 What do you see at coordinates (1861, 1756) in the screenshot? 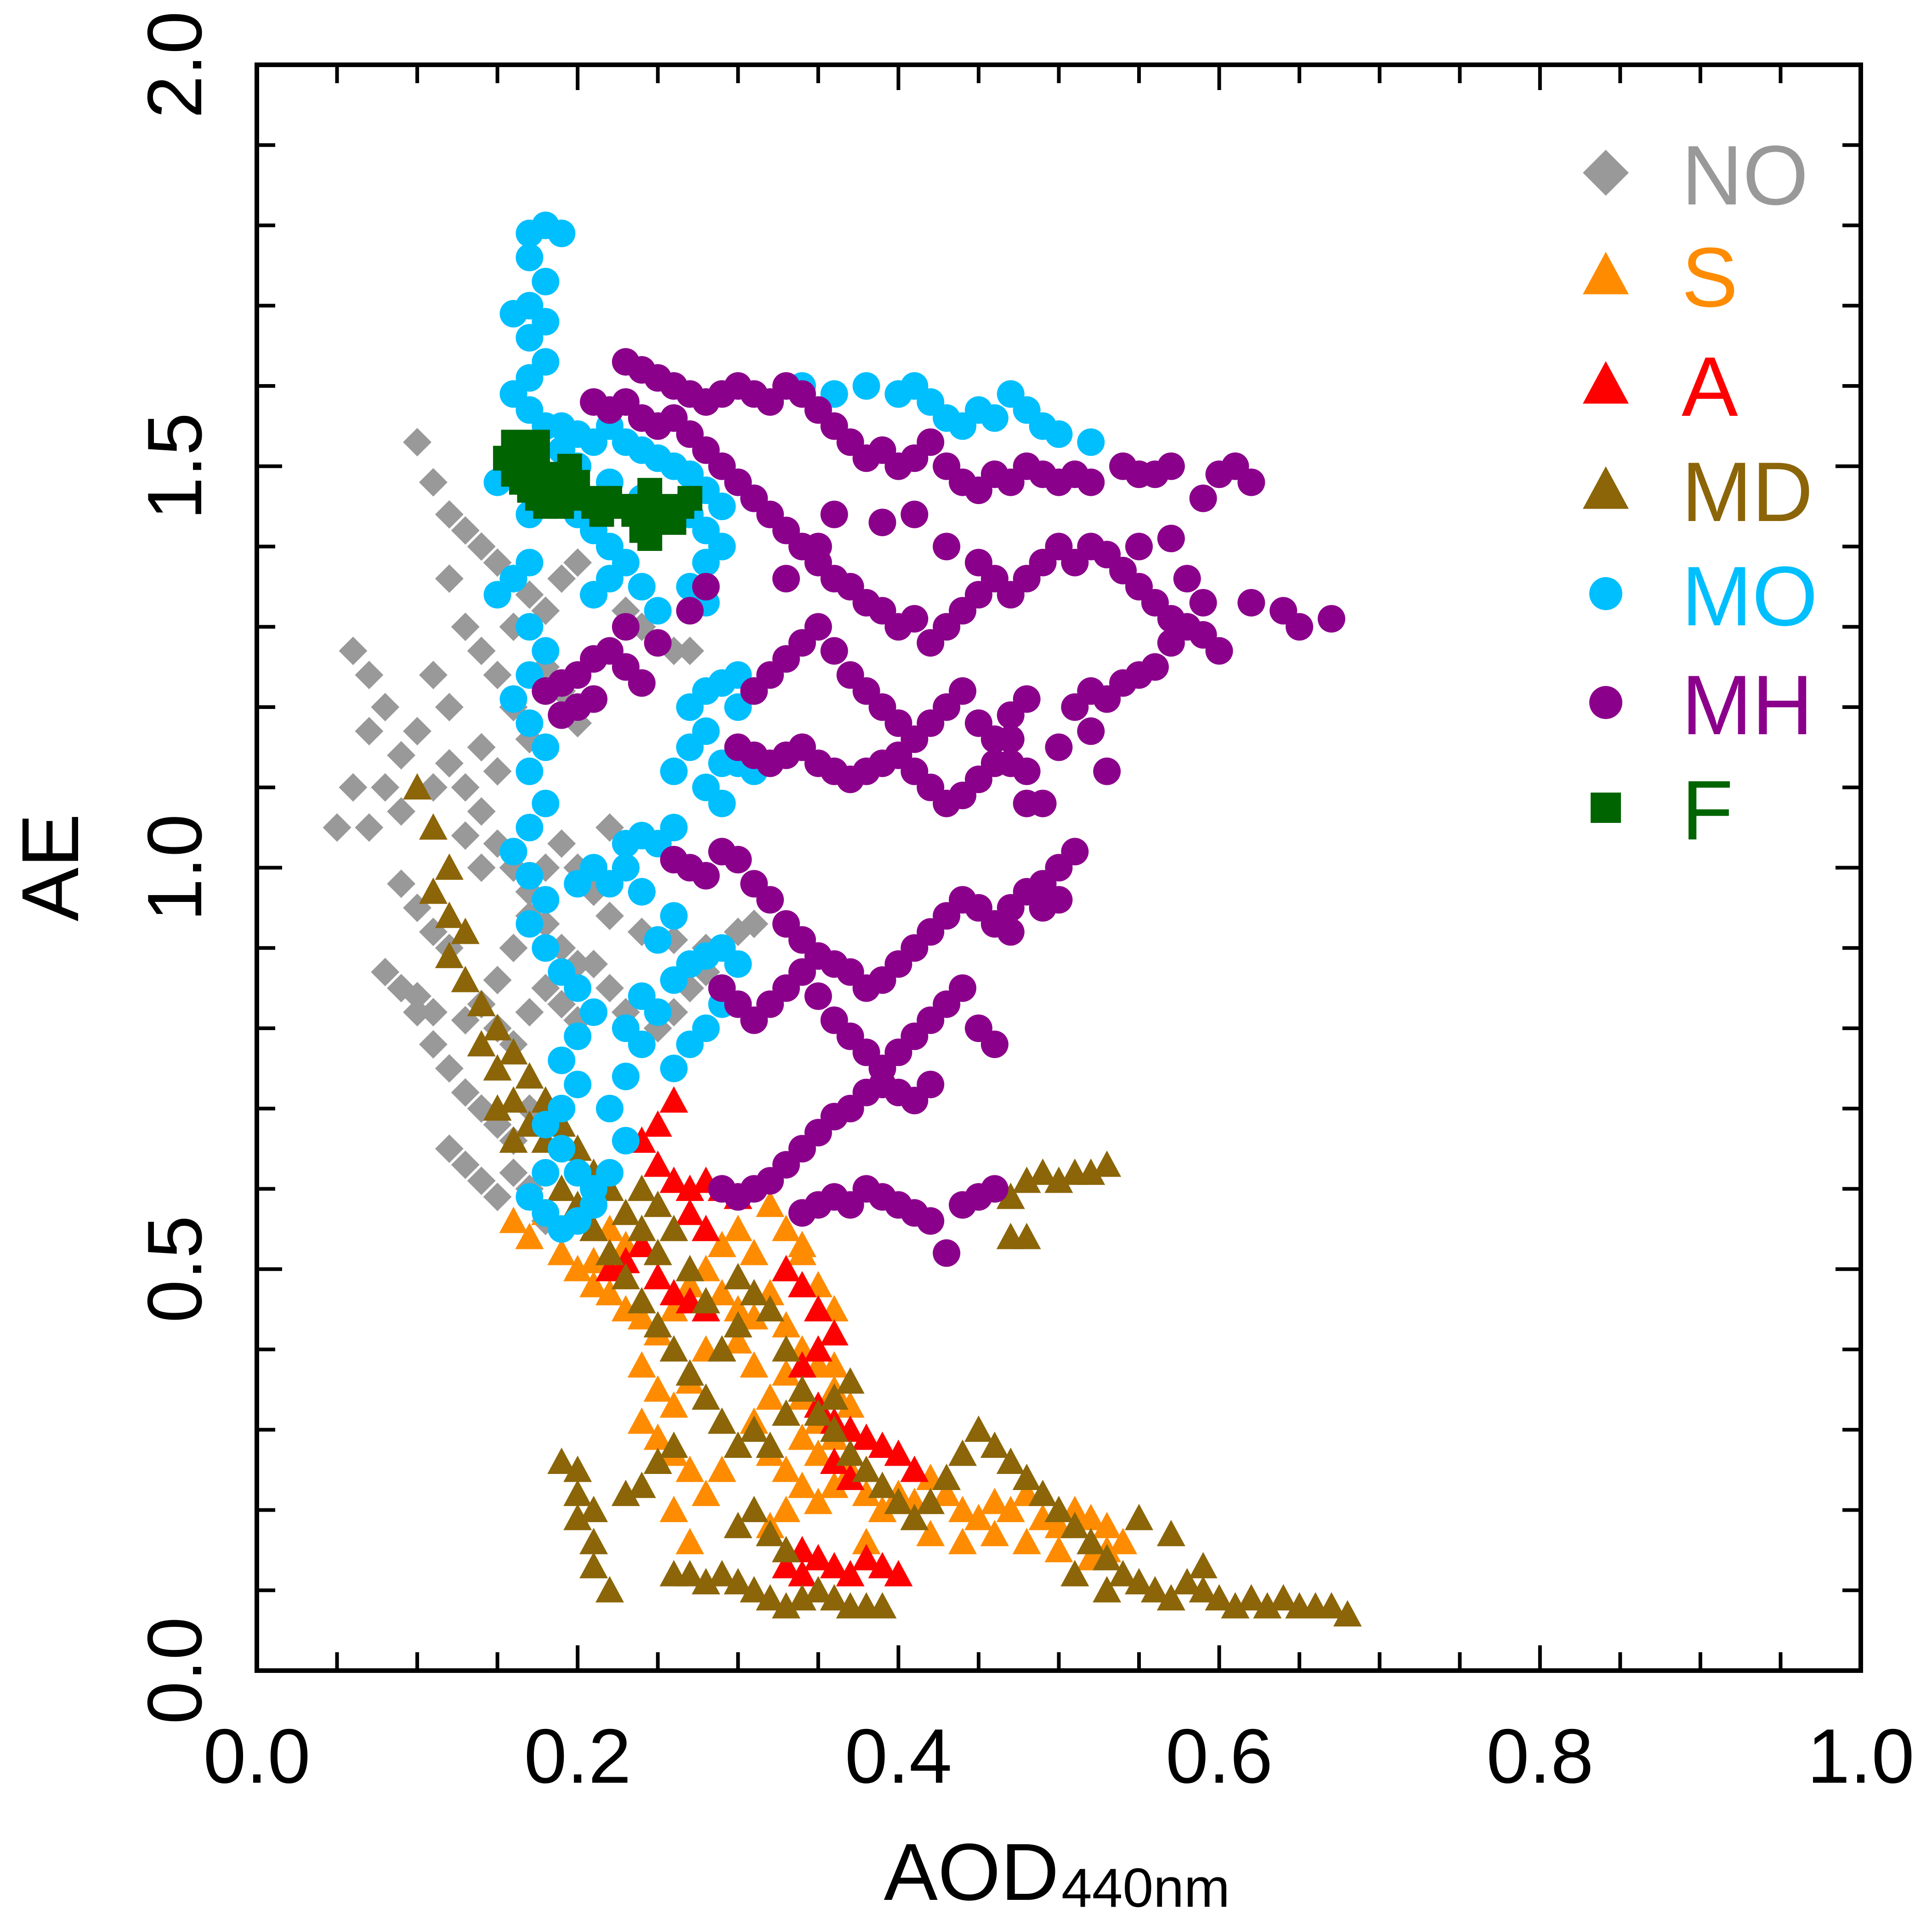
I see `x-tick-label: 1.0` at bounding box center [1861, 1756].